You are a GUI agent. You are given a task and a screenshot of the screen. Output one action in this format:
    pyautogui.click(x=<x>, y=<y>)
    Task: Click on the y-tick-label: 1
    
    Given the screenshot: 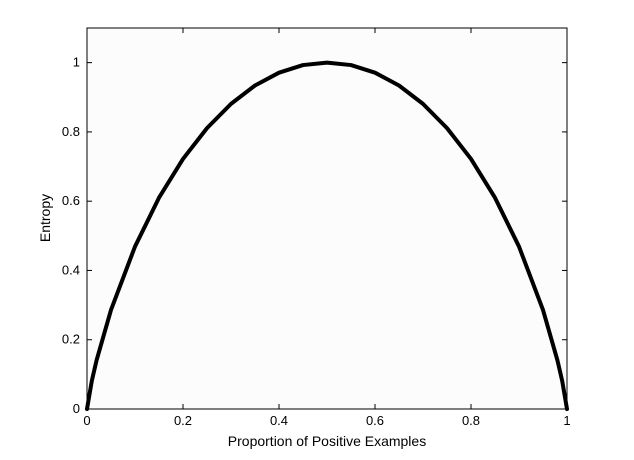 What is the action you would take?
    pyautogui.click(x=76, y=62)
    